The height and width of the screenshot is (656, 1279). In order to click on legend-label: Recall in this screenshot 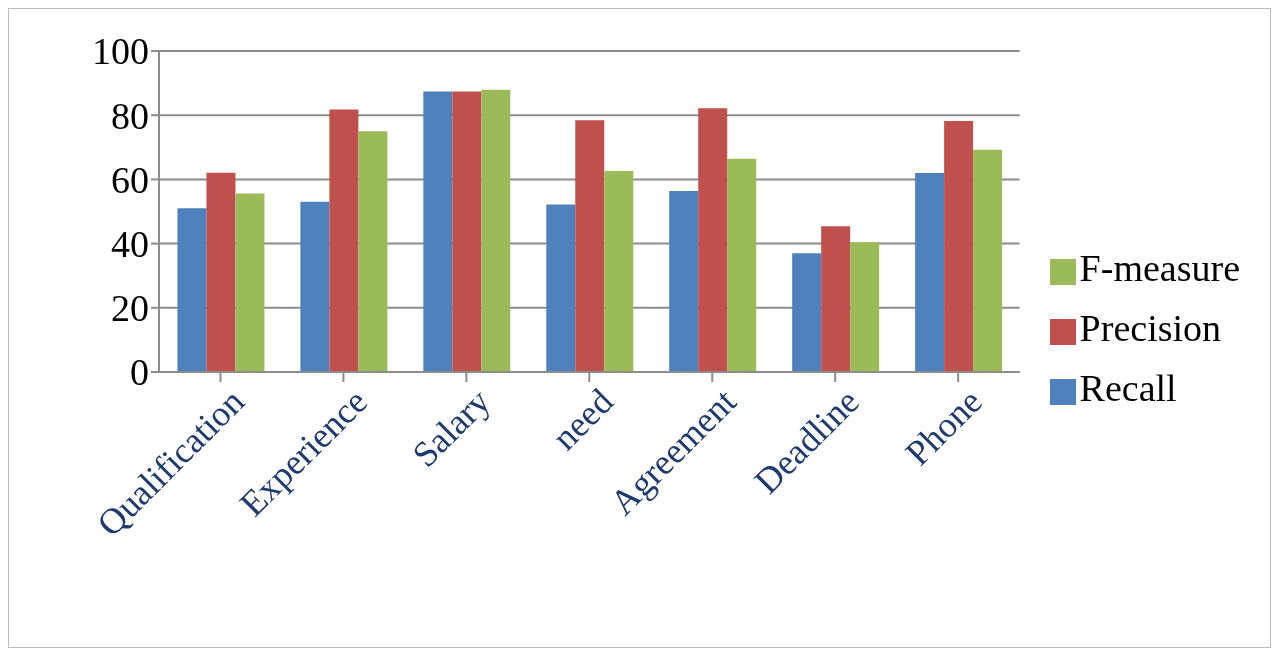, I will do `click(1128, 388)`.